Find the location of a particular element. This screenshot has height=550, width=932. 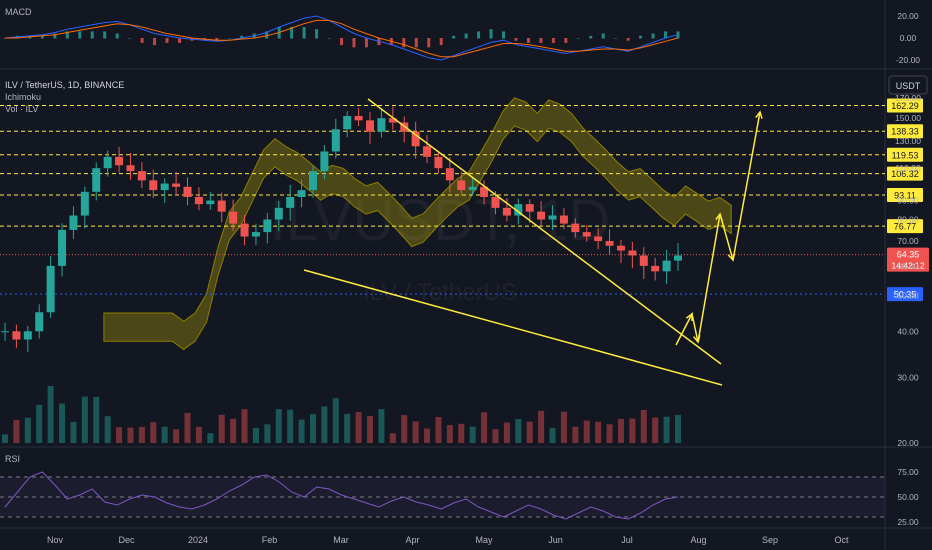

currency-button is located at coordinates (908, 85).